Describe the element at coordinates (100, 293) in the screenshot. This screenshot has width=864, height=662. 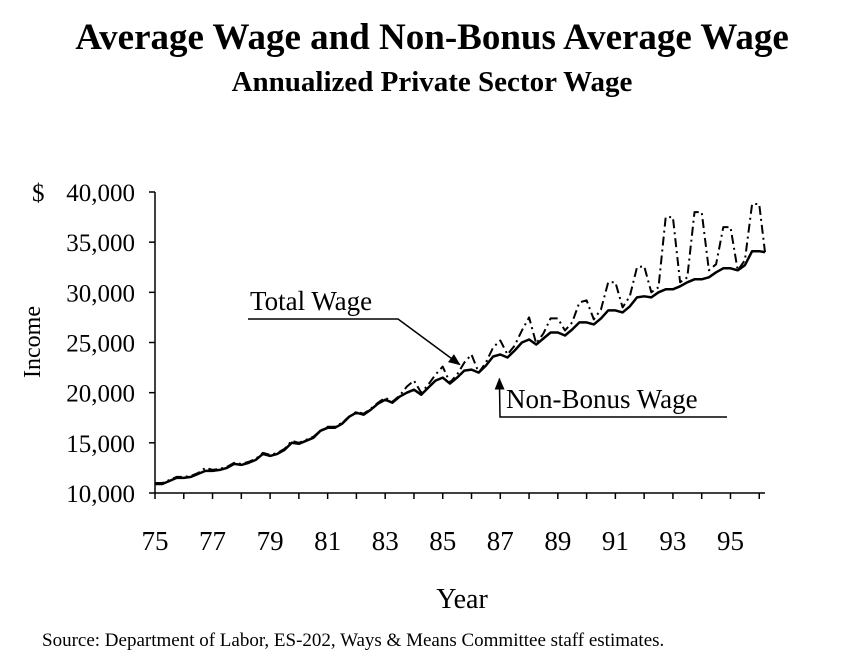
I see `y-tick-label: 30,000` at that location.